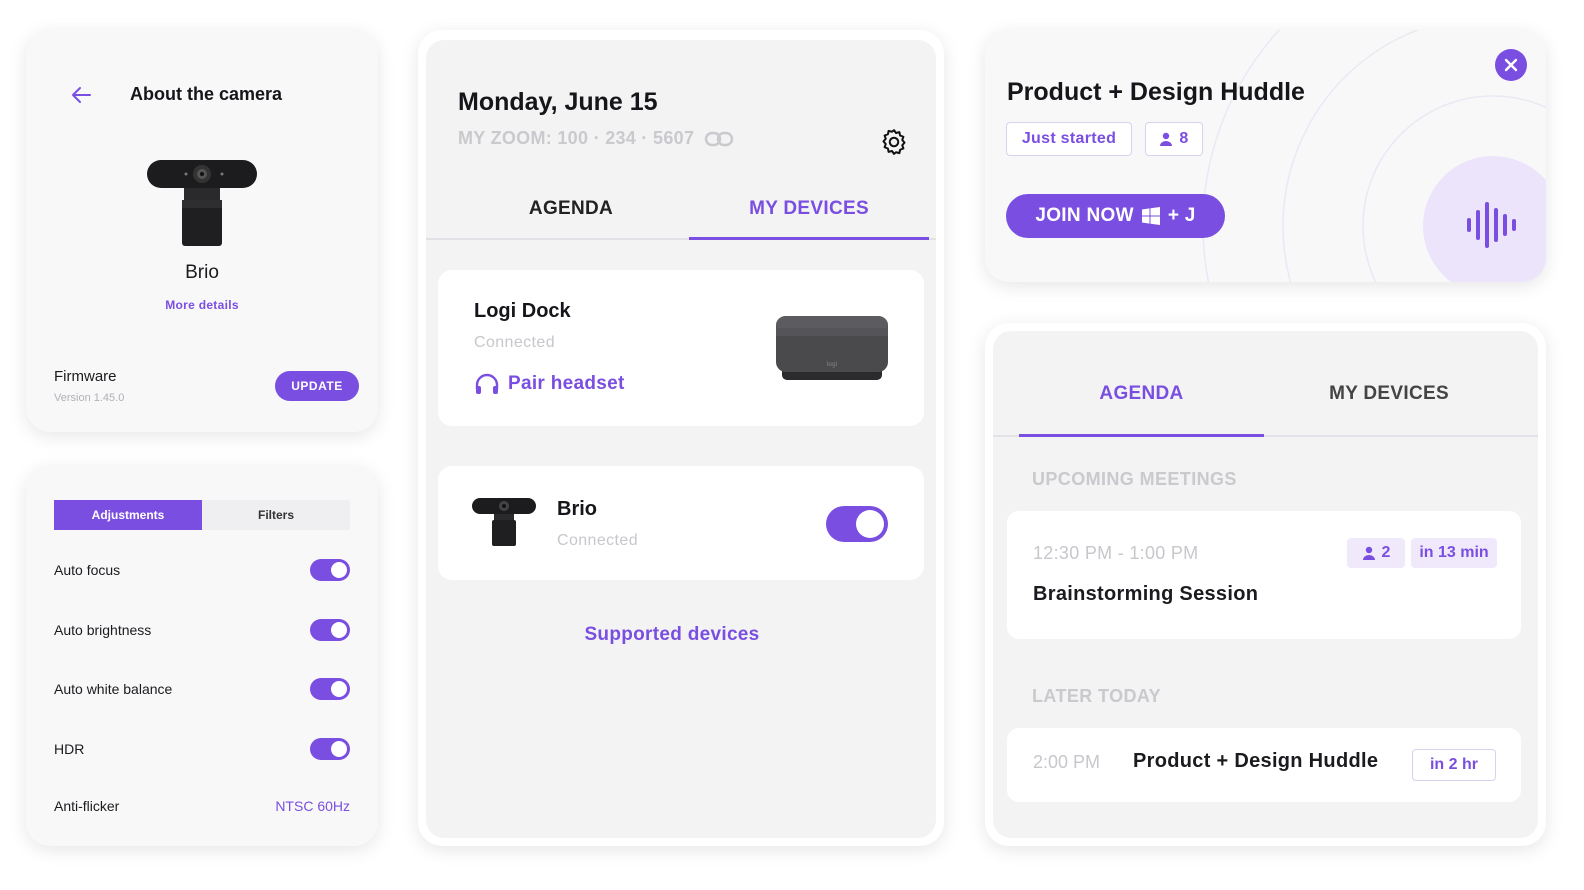 The height and width of the screenshot is (890, 1584). What do you see at coordinates (857, 524) in the screenshot?
I see `brio-toggle` at bounding box center [857, 524].